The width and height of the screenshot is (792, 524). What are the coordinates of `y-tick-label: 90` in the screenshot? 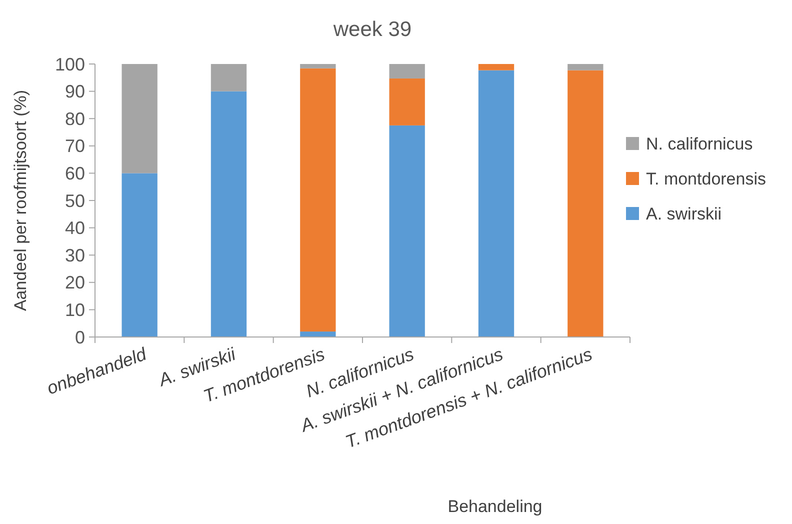 It's located at (74, 92).